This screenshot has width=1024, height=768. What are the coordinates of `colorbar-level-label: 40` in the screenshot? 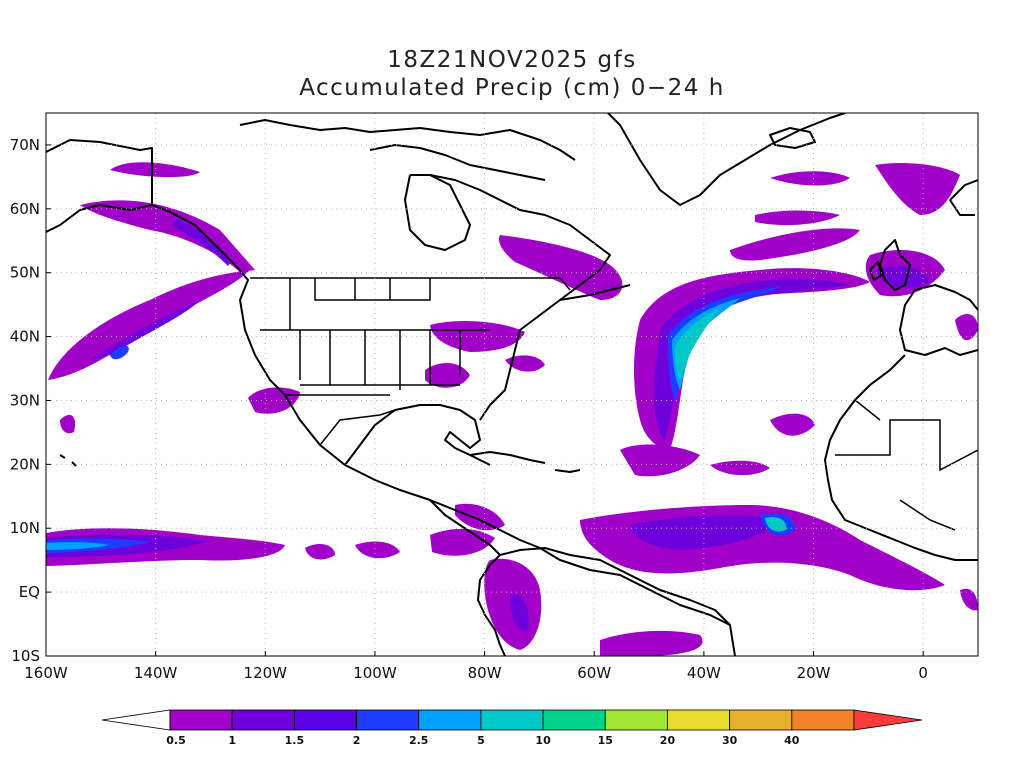 It's located at (792, 740).